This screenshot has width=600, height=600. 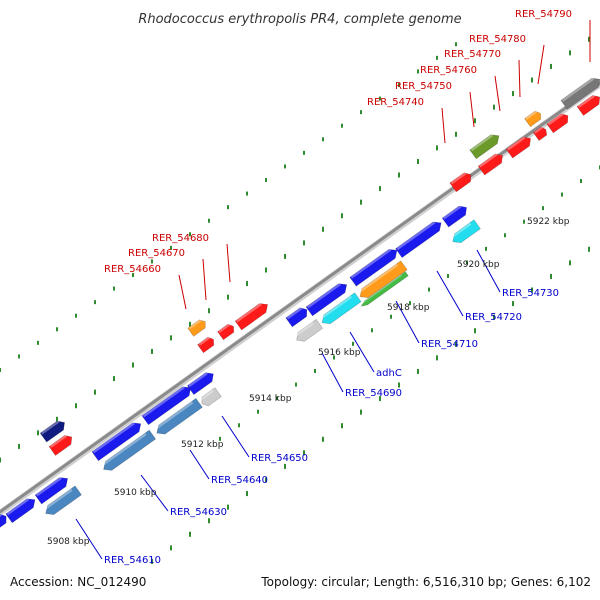 I want to click on gene-label: RER_54660, so click(x=132, y=269).